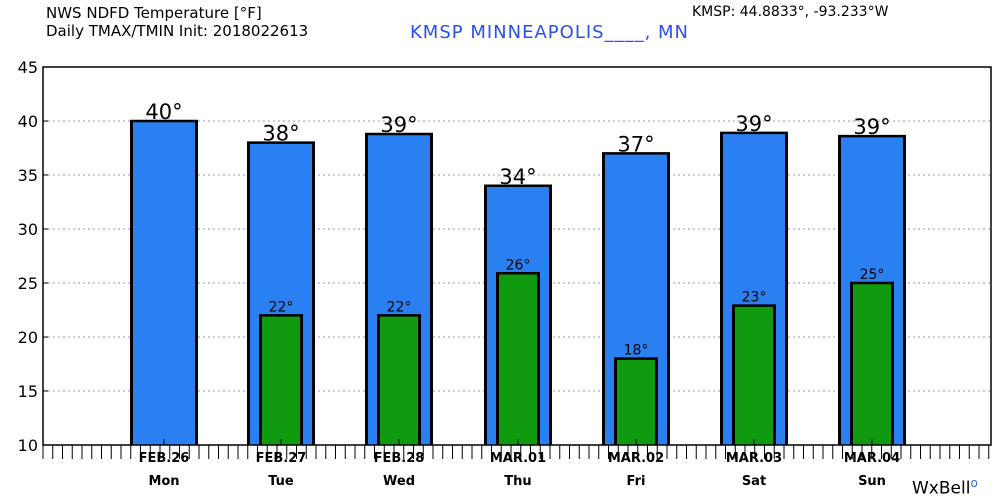 Image resolution: width=1000 pixels, height=500 pixels. Describe the element at coordinates (518, 265) in the screenshot. I see `tmin-data-label: 26°` at that location.